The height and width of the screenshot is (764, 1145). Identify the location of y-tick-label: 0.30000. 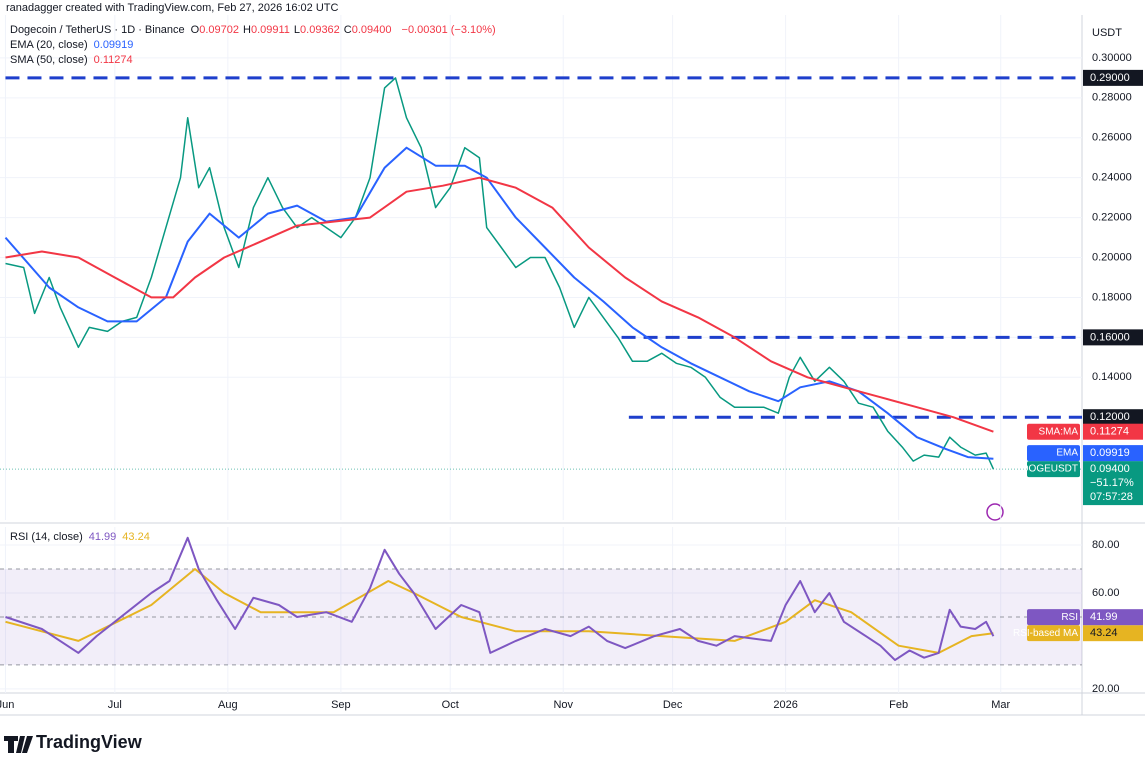
(1112, 58).